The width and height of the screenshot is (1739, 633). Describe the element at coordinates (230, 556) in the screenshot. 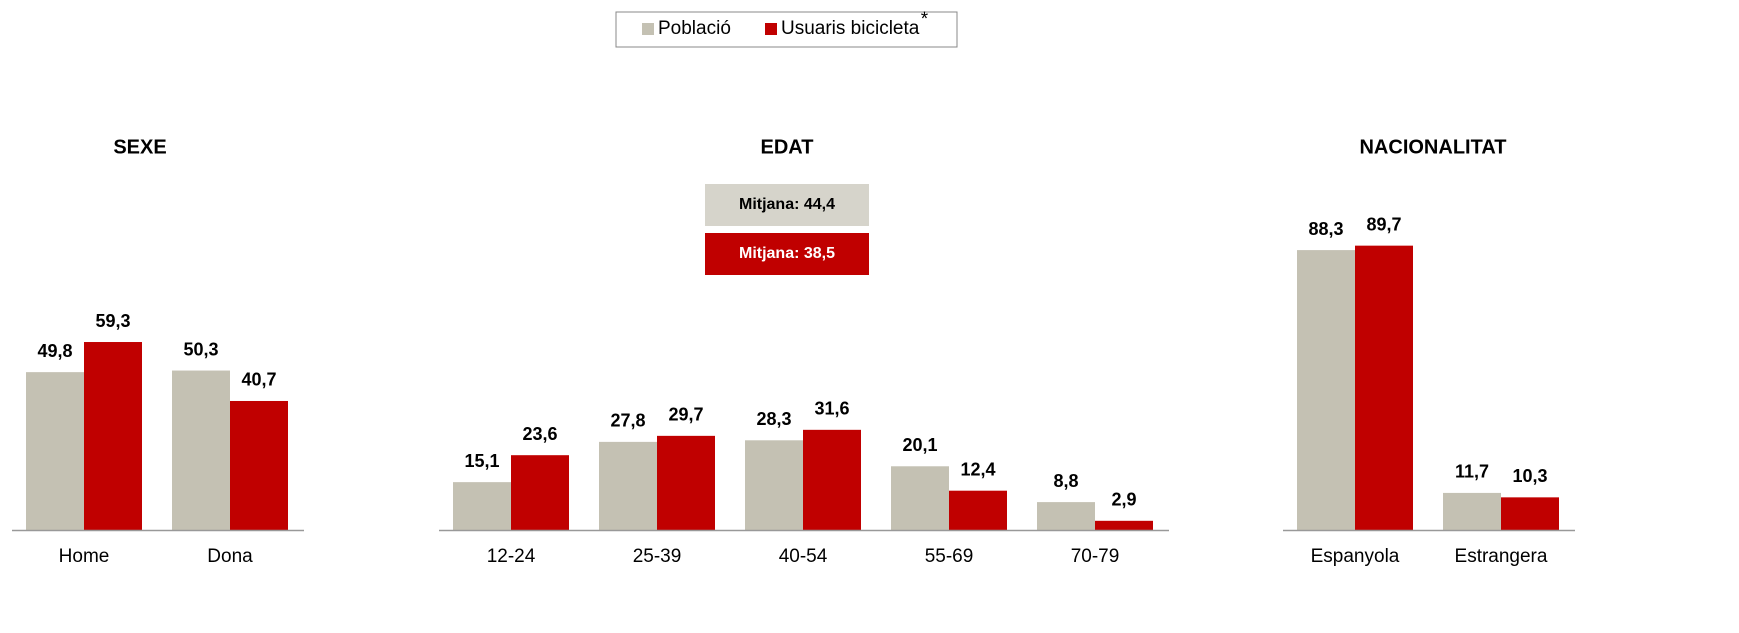

I see `x-tick-label: Dona` at that location.